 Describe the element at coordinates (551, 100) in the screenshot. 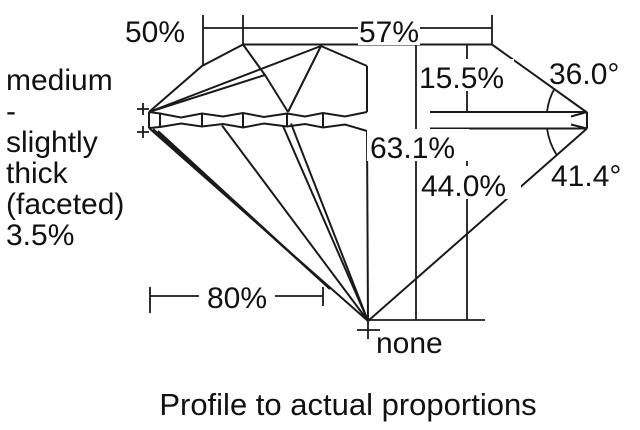

I see `crown-angle-arc` at that location.